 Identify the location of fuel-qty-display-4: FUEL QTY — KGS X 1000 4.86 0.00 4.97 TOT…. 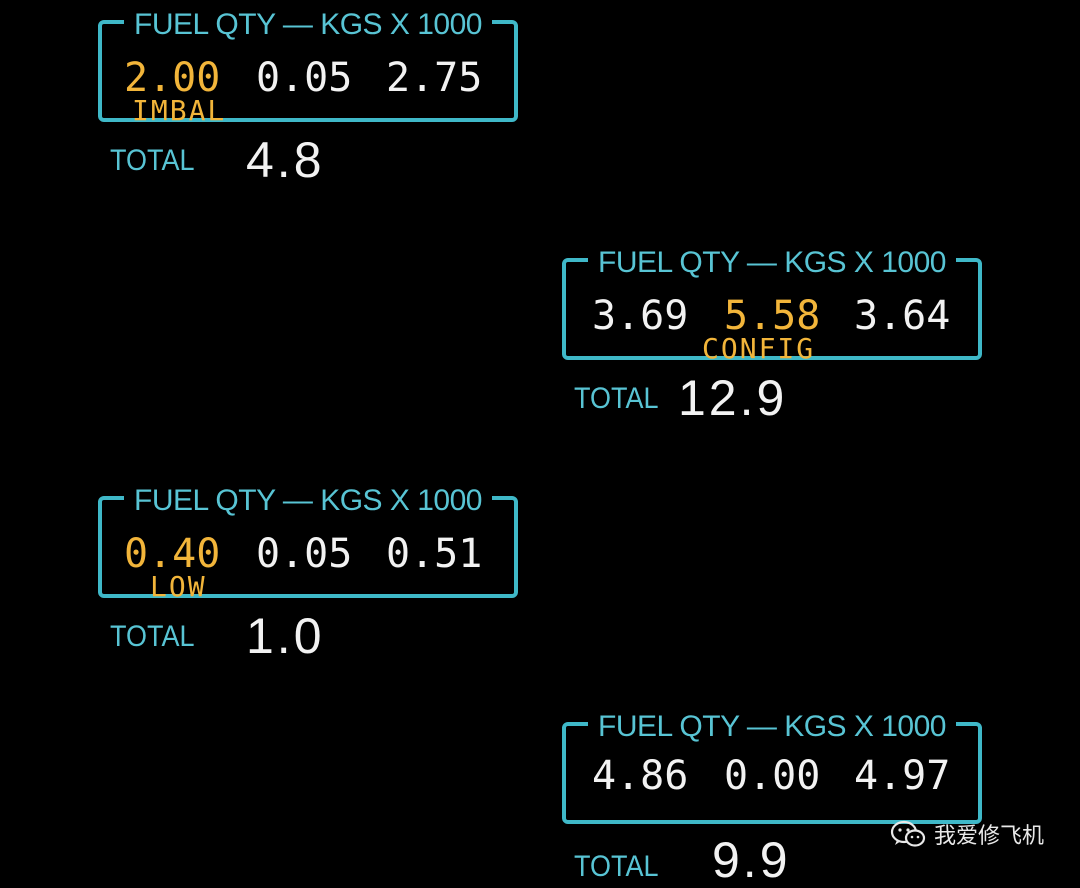
(772, 799).